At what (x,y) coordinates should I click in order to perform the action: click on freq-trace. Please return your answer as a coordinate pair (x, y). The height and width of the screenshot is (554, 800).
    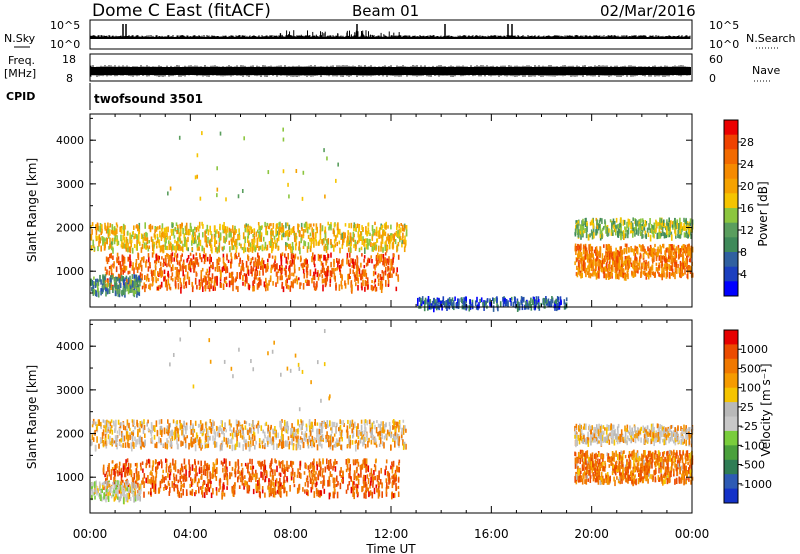
    Looking at the image, I should click on (390, 71).